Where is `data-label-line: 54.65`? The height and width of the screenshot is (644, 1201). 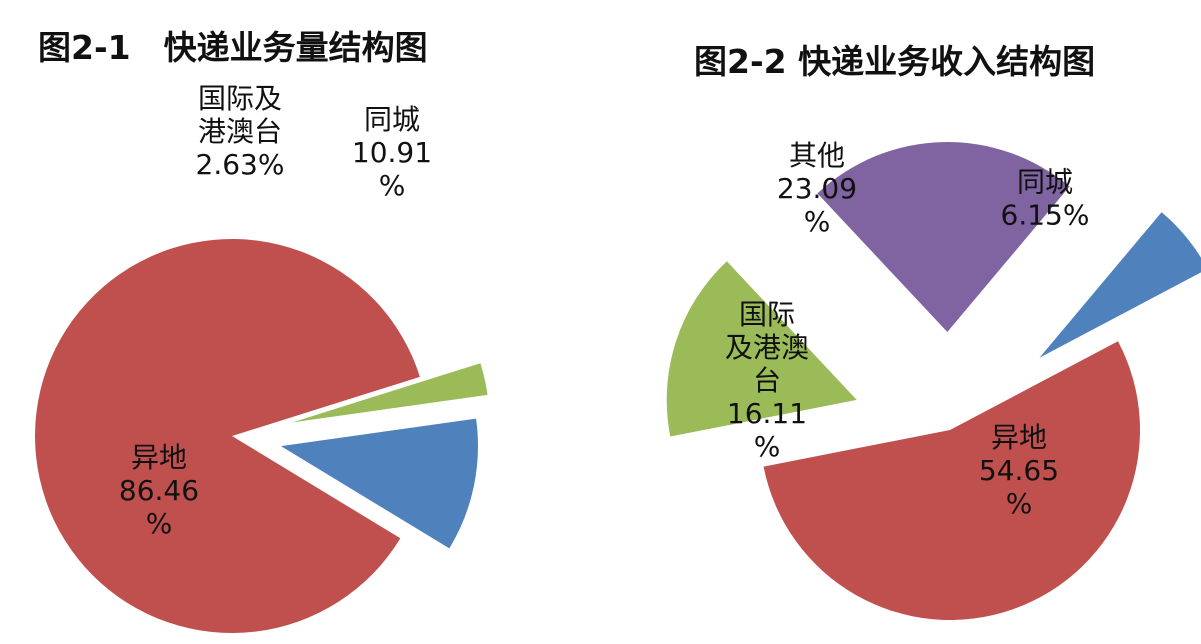
data-label-line: 54.65 is located at coordinates (1019, 470).